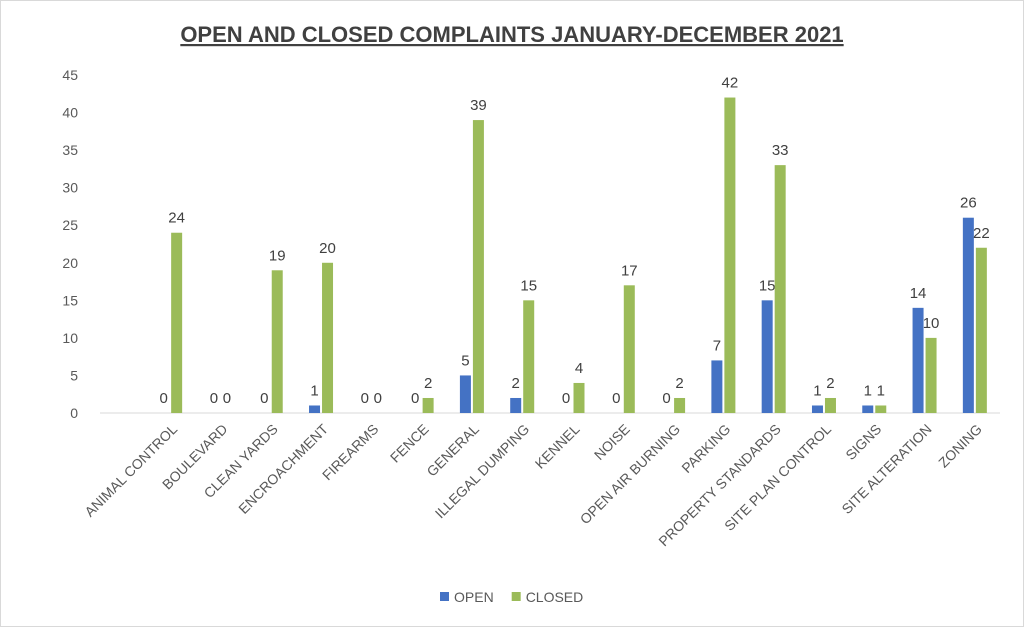  I want to click on y-tick-label: 35, so click(70, 150).